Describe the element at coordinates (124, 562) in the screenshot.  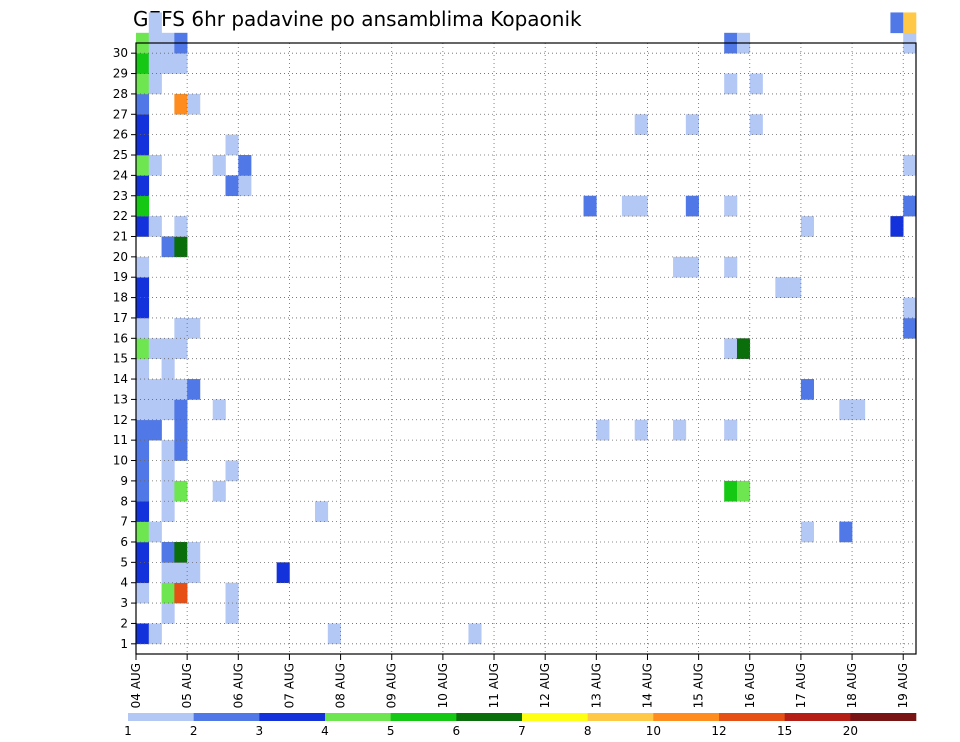
I see `y-tick-label: 5` at that location.